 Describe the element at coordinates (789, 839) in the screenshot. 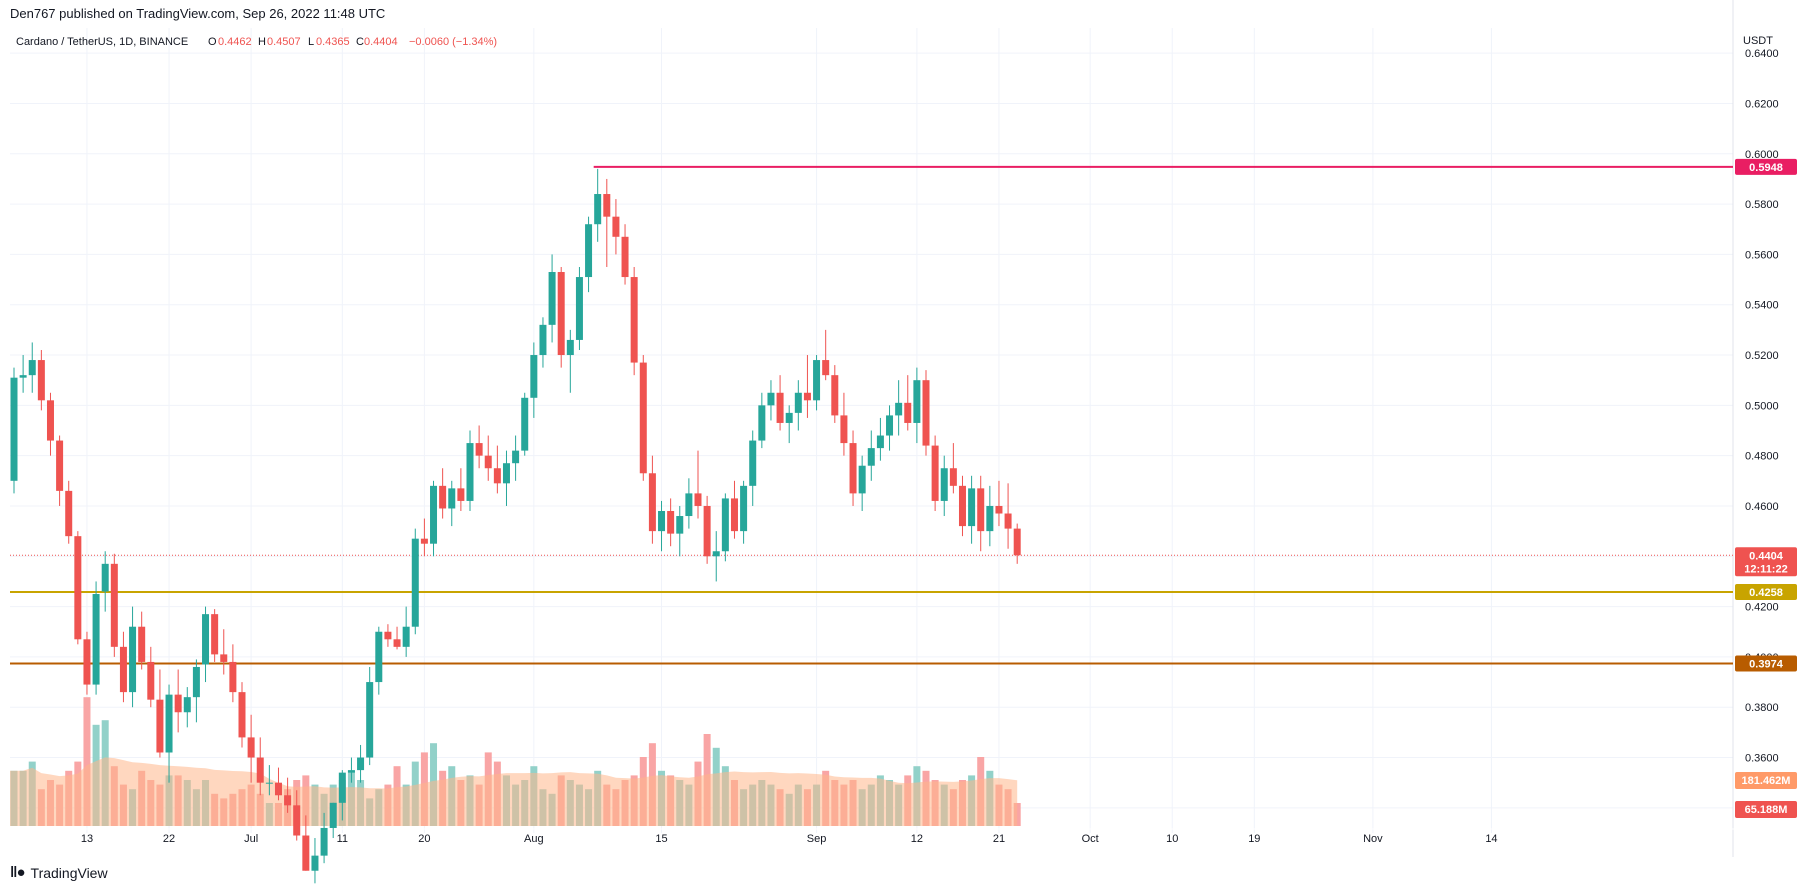

I see `time-axis: 13 22 Jul 11 20 Aug 15 Sep 12 21 Oct 10 19 Nov 14` at that location.